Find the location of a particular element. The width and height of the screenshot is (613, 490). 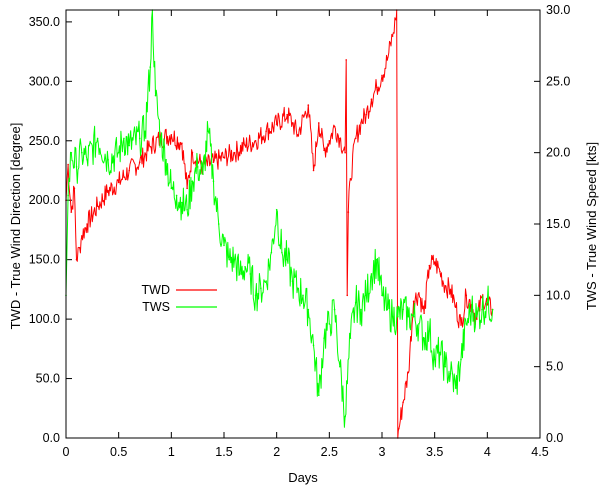

y-left-tick-label: 200.0 is located at coordinates (44, 200).